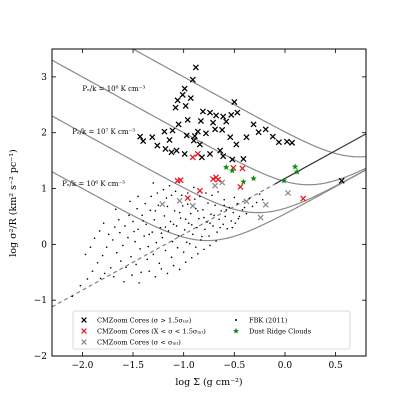 The height and width of the screenshot is (407, 407). I want to click on x-axis-label: log Σ (g cm⁻²), so click(208, 382).